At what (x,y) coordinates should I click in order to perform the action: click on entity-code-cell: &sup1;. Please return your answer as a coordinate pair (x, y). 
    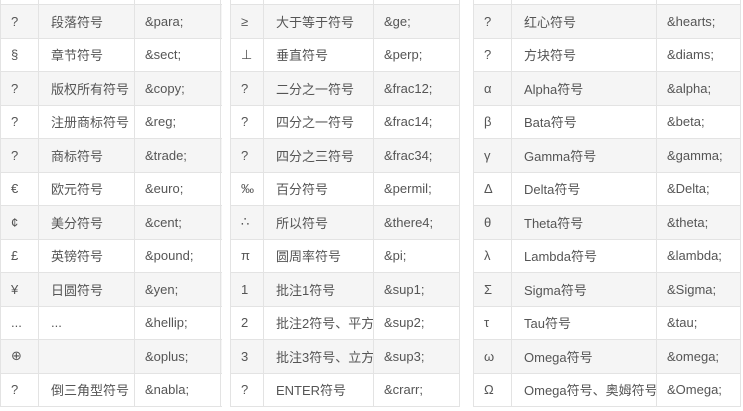
    Looking at the image, I should click on (417, 289).